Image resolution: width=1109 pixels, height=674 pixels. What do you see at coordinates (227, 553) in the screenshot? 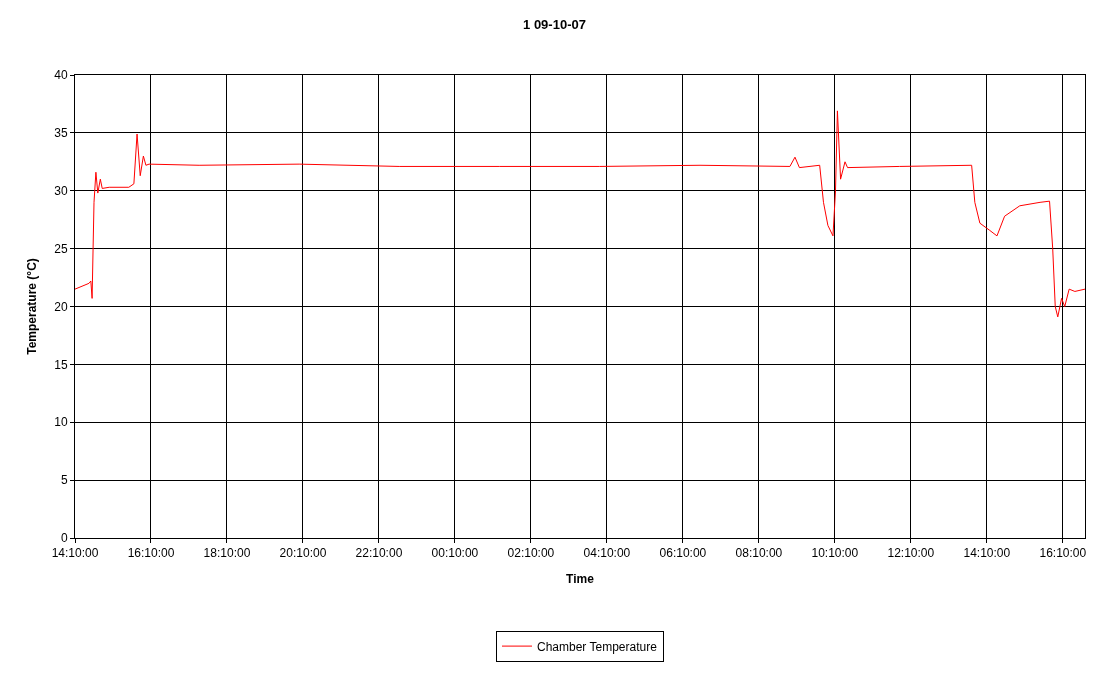
I see `x-tick-label: 18:10:00` at bounding box center [227, 553].